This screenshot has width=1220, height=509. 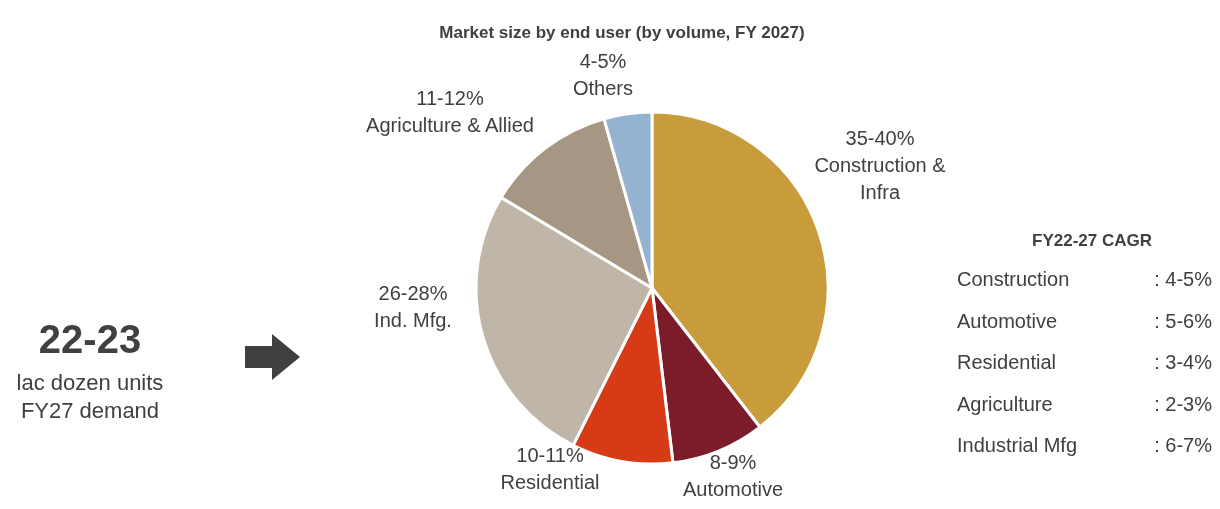 I want to click on text: Industrial Mfg, so click(x=1017, y=445).